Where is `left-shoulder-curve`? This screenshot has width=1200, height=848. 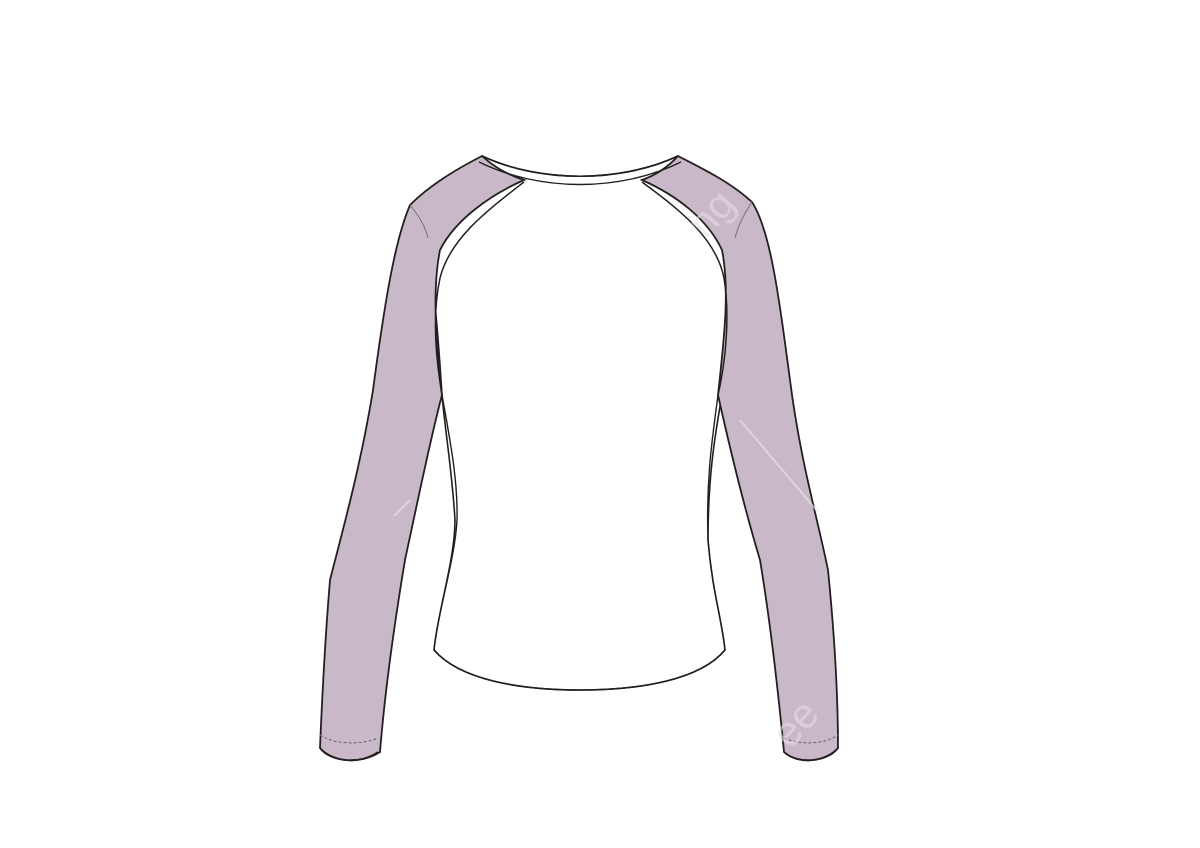
left-shoulder-curve is located at coordinates (419, 221).